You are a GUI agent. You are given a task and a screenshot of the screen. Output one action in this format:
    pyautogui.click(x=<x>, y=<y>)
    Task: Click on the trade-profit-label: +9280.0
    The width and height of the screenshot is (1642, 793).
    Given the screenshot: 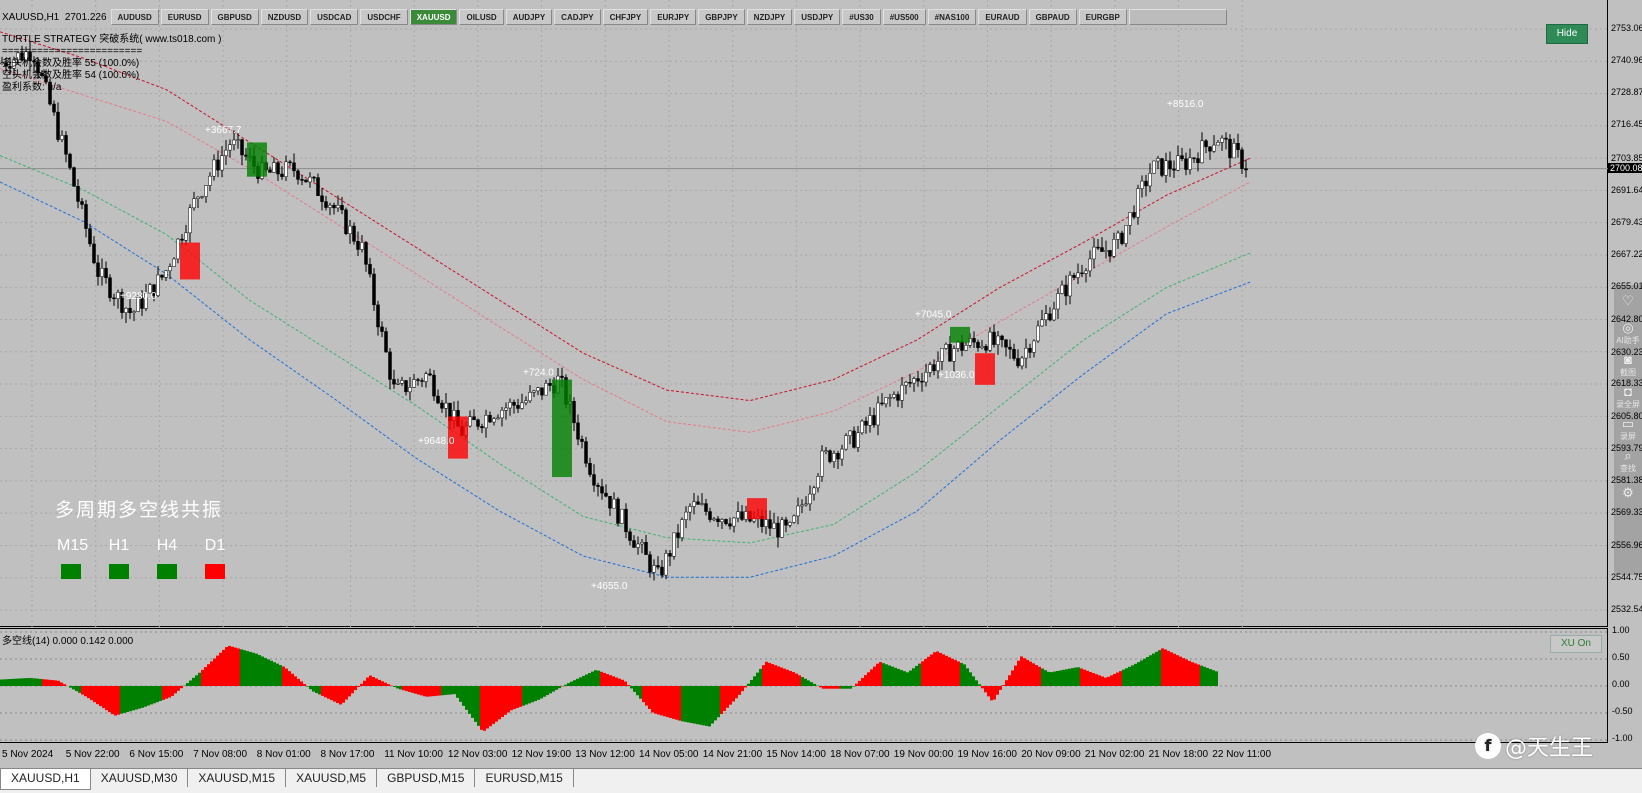 What is the action you would take?
    pyautogui.click(x=138, y=296)
    